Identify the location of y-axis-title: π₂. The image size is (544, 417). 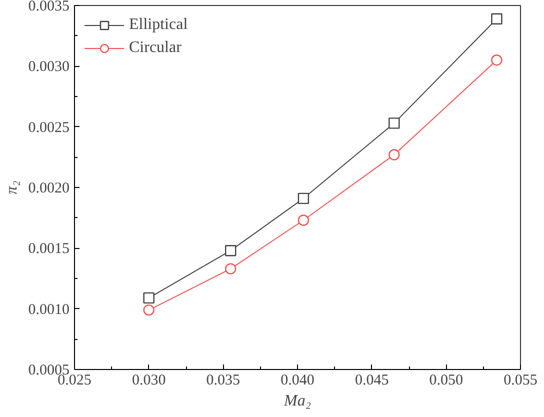
(11, 187).